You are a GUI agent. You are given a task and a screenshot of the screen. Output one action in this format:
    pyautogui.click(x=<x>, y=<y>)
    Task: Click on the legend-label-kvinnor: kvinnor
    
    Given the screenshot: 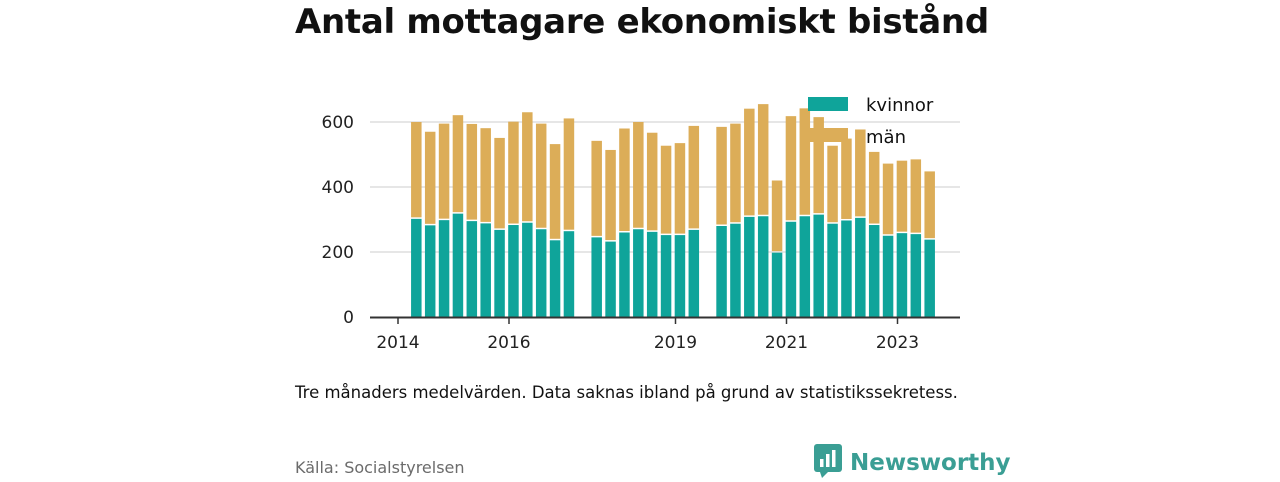 What is the action you would take?
    pyautogui.click(x=900, y=105)
    